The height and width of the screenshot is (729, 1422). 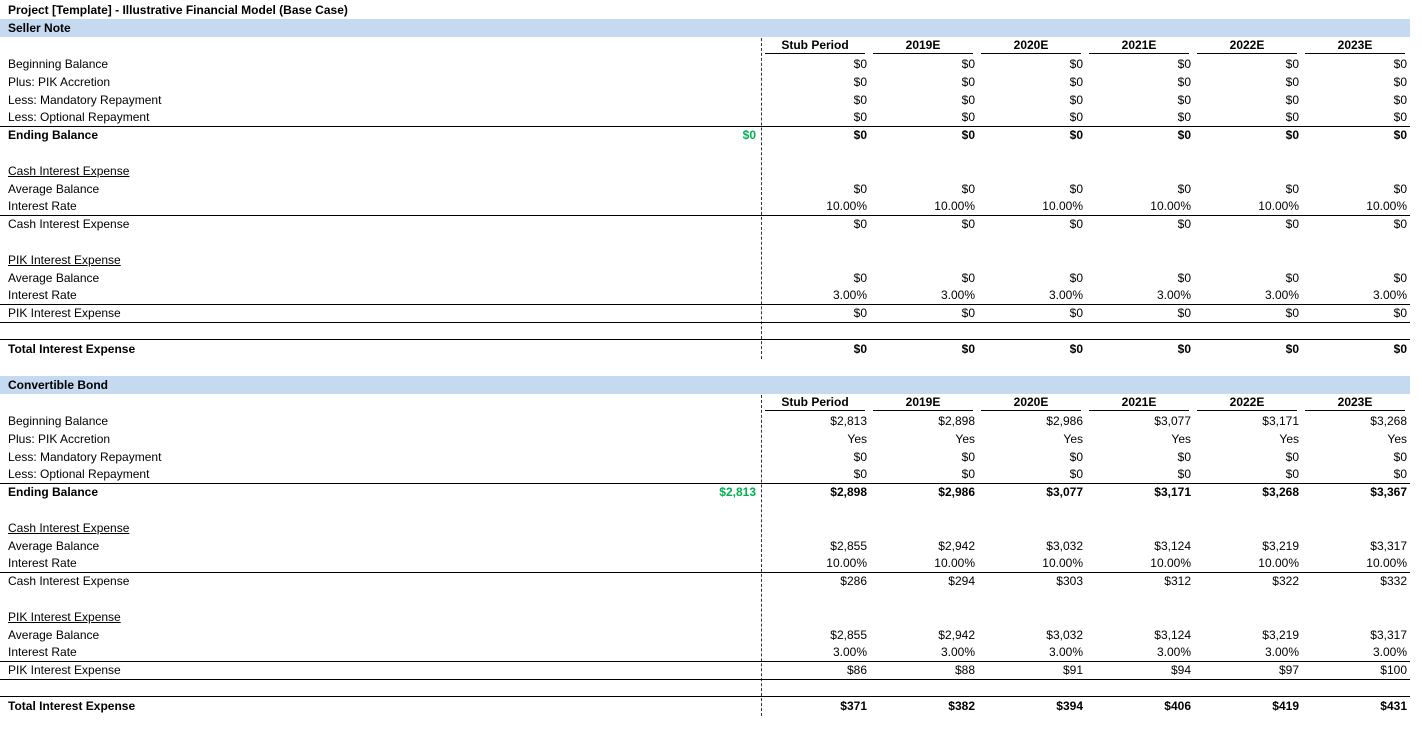 What do you see at coordinates (1072, 670) in the screenshot?
I see `table-cell: $91` at bounding box center [1072, 670].